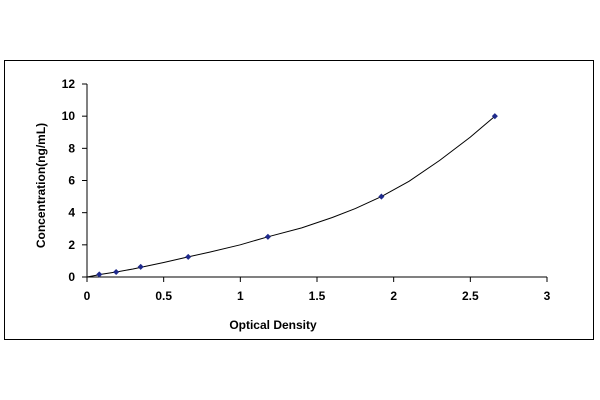 The image size is (600, 400). What do you see at coordinates (273, 325) in the screenshot?
I see `x-axis-title: Optical Density` at bounding box center [273, 325].